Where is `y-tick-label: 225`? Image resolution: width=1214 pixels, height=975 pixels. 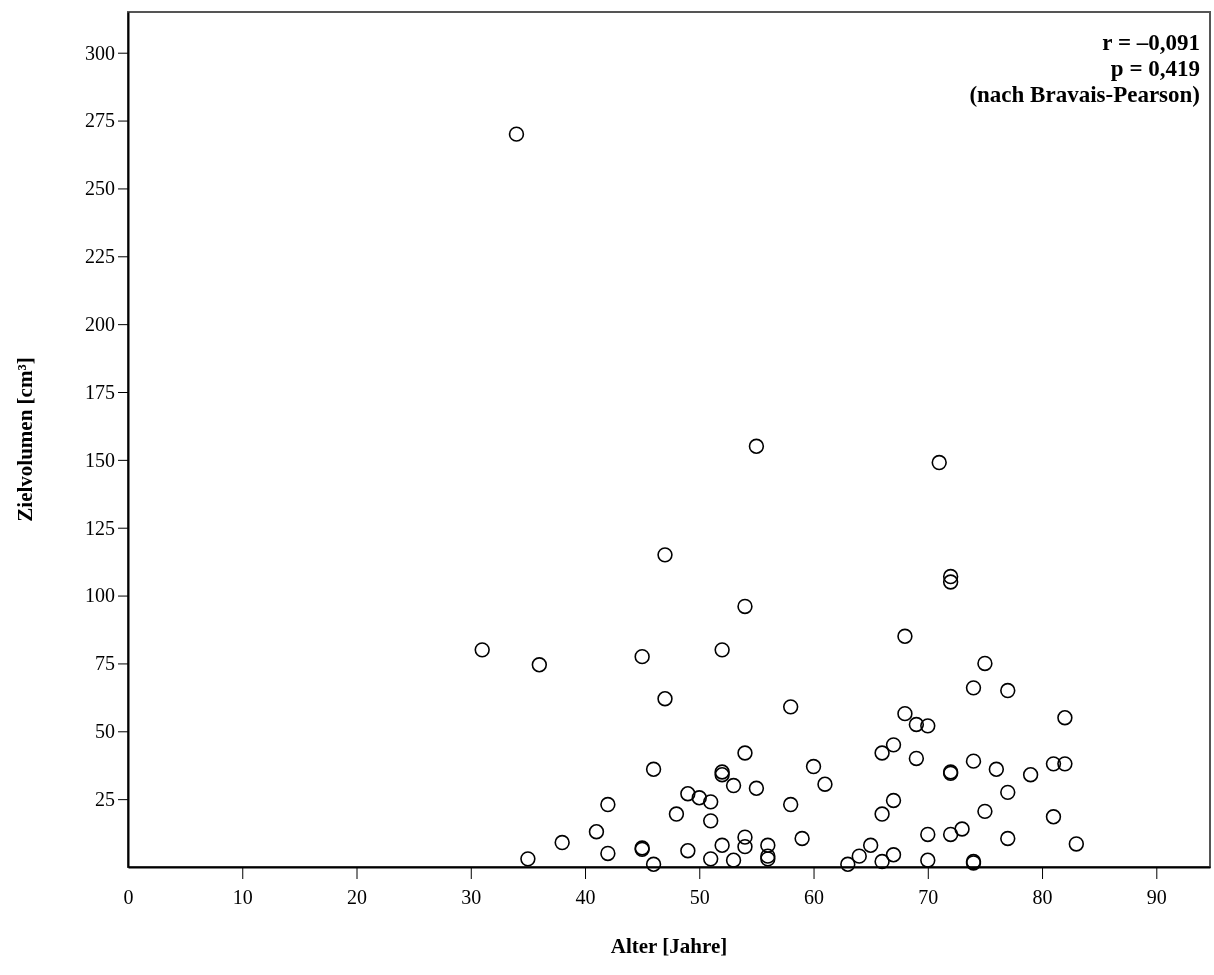 y-tick-label: 225 is located at coordinates (100, 256).